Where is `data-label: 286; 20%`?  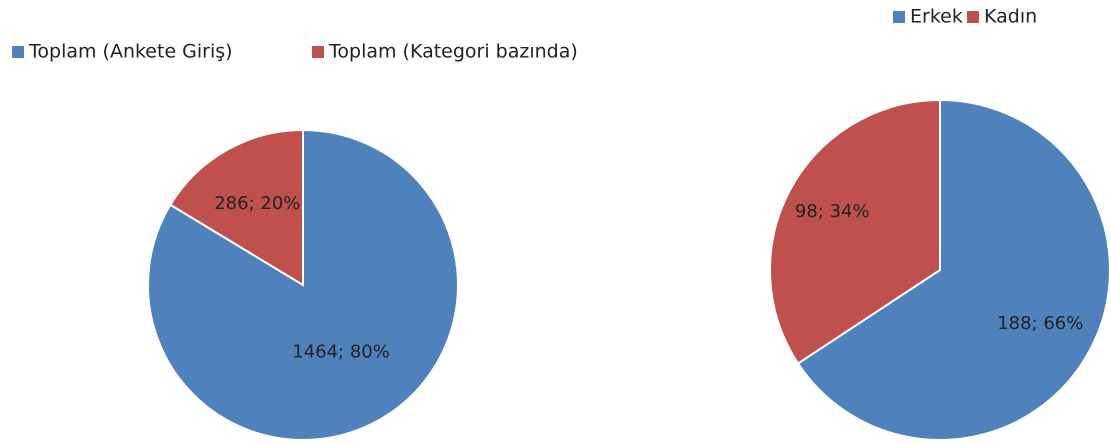
data-label: 286; 20% is located at coordinates (257, 203).